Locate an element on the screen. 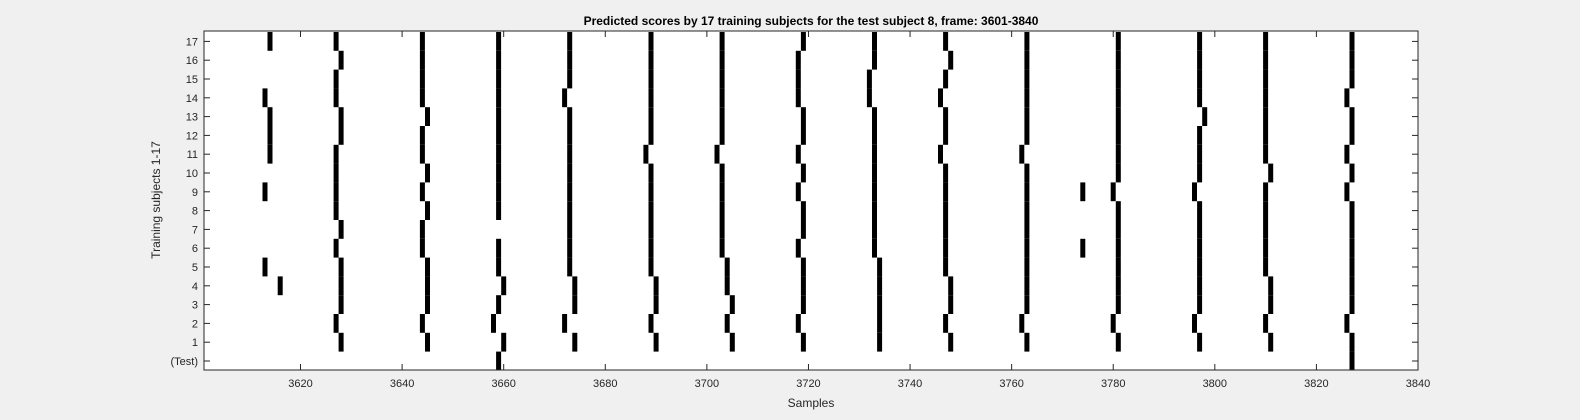 The image size is (1580, 420). y-tick-label: 15 is located at coordinates (192, 80).